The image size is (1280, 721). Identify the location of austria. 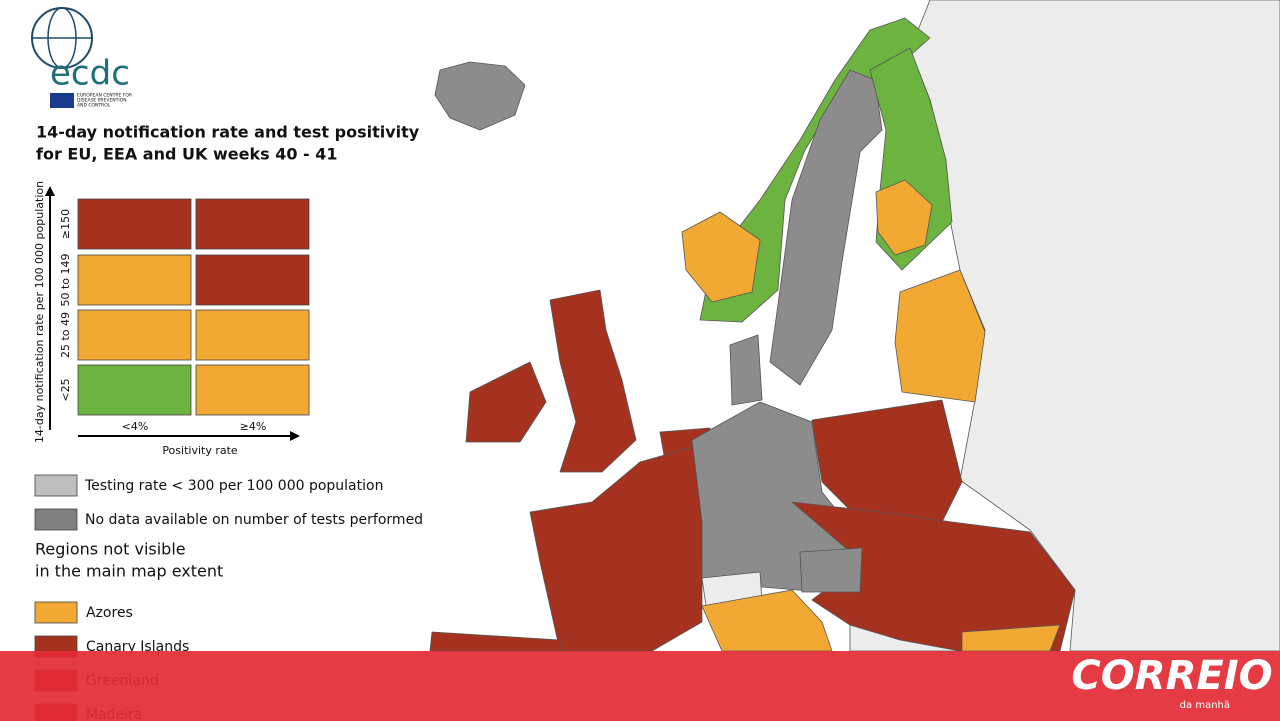
(831, 570).